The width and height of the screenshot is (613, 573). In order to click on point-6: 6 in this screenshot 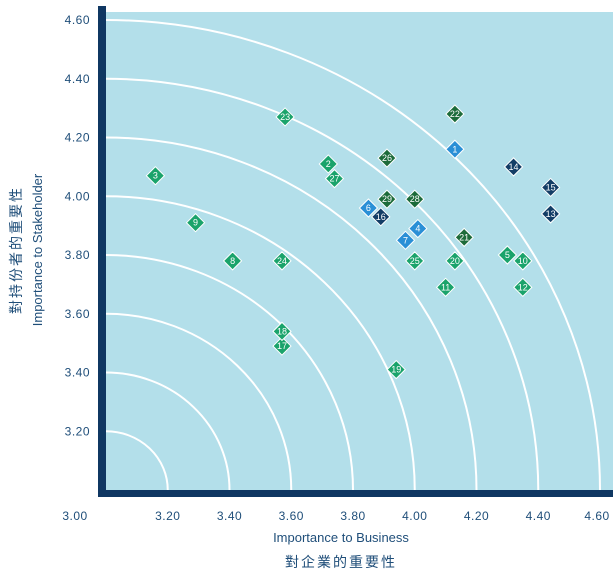, I will do `click(368, 208)`.